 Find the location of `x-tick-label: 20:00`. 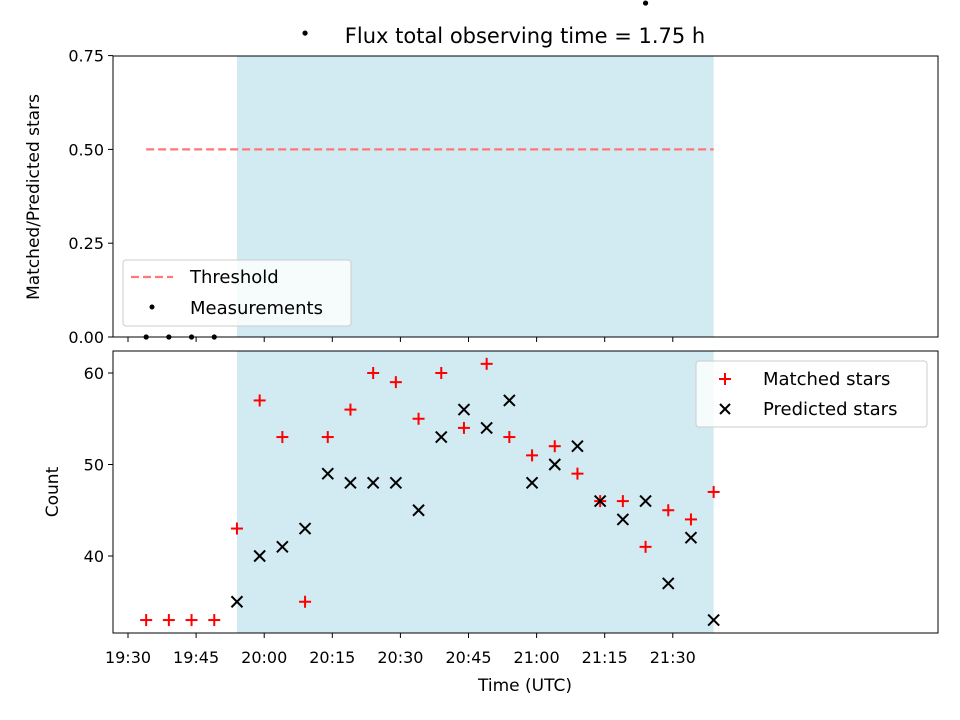

x-tick-label: 20:00 is located at coordinates (264, 657).